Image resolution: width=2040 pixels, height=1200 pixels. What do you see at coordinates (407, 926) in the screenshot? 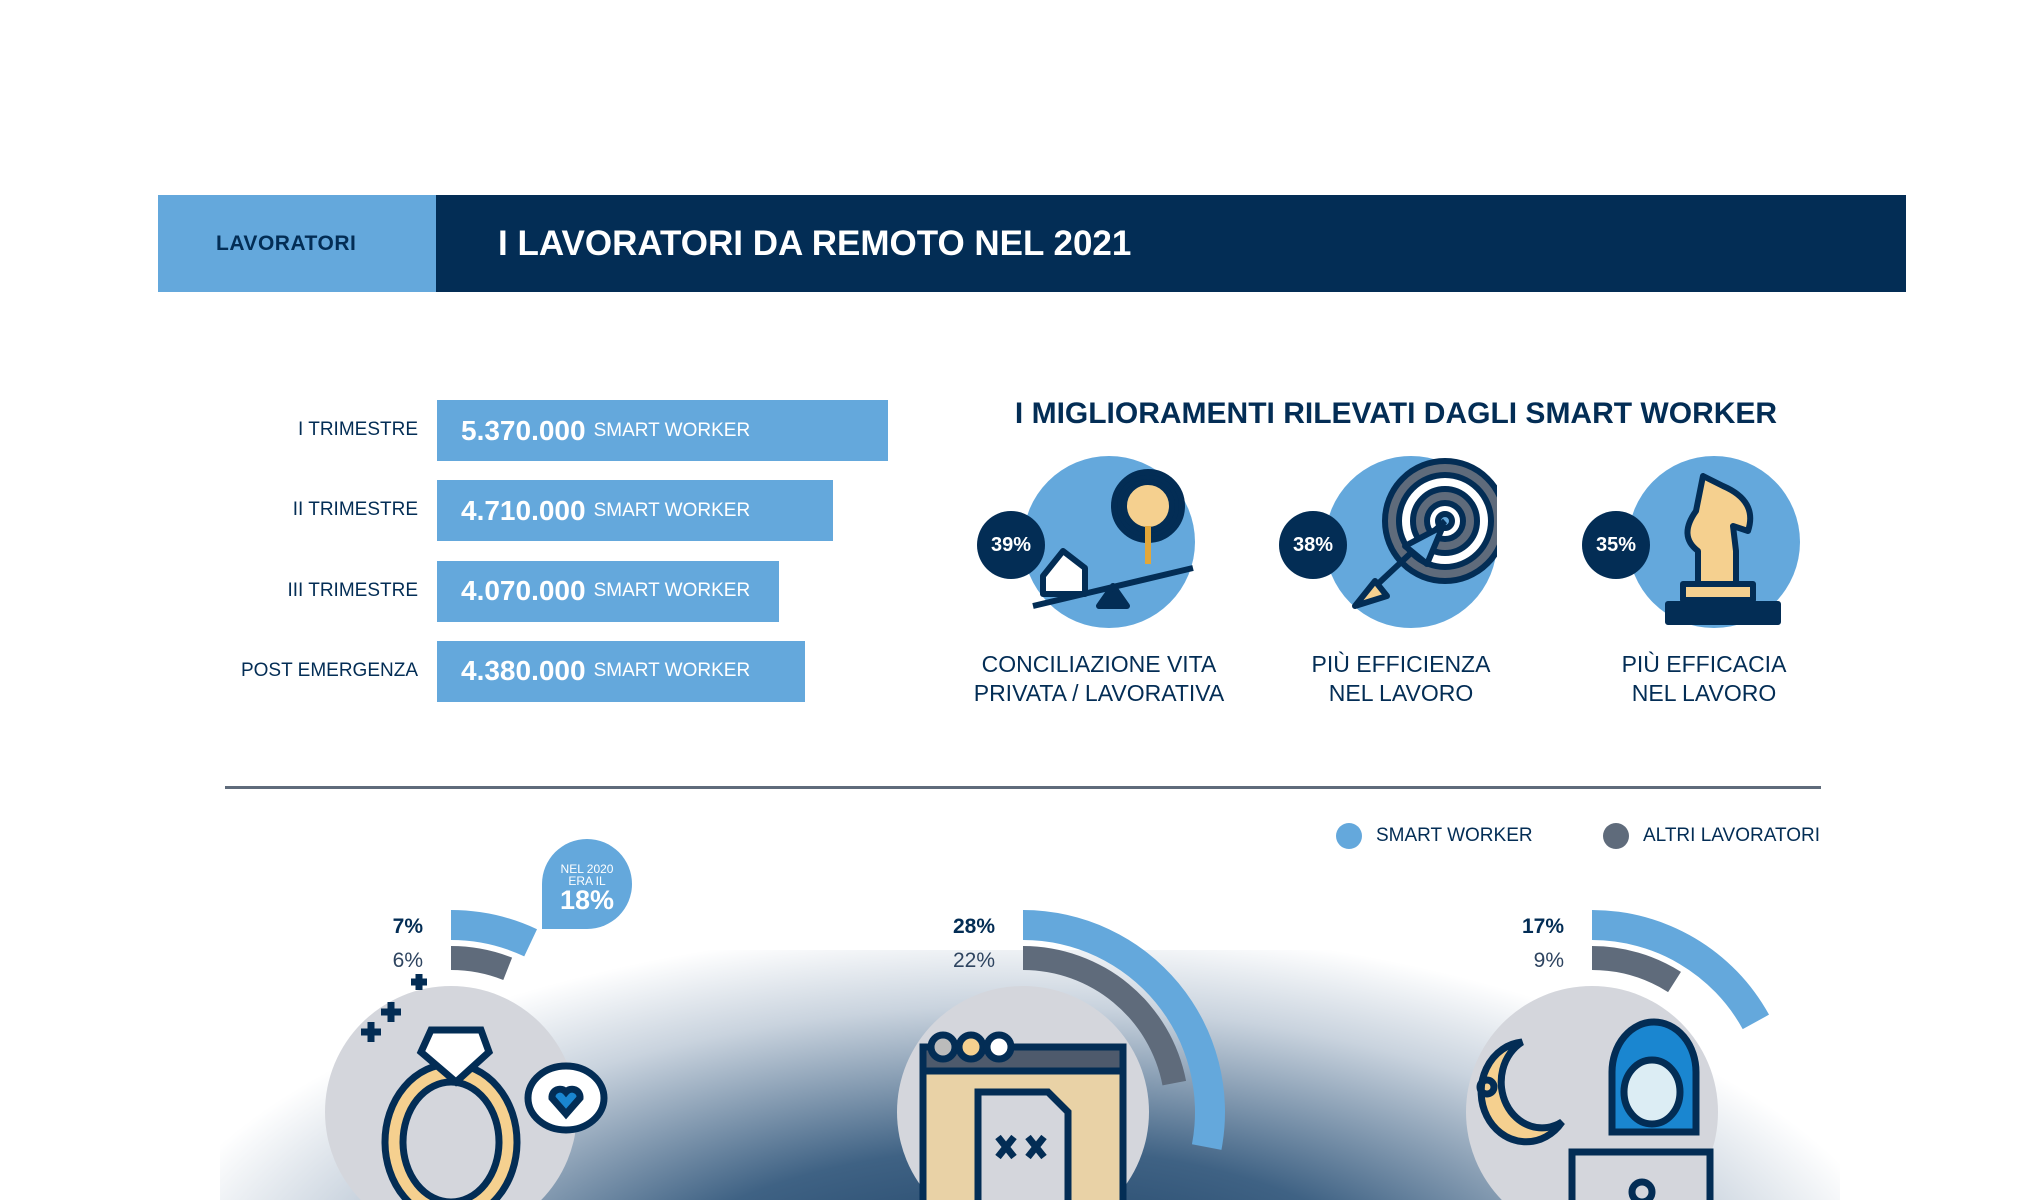
I see `smart-worker-percentage: 7%` at bounding box center [407, 926].